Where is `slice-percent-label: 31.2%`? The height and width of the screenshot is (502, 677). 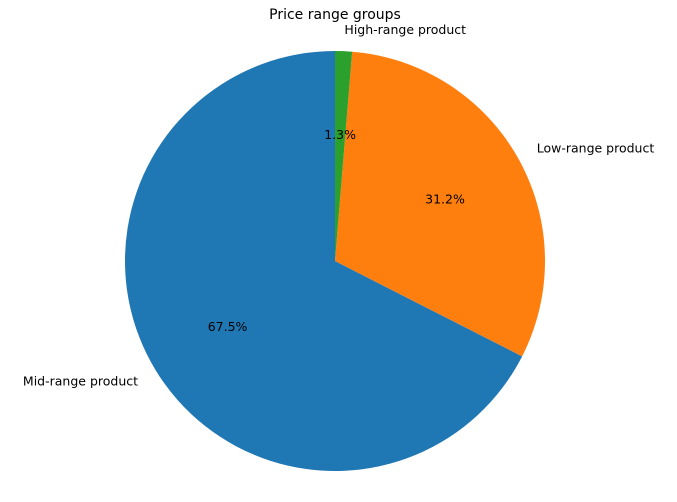 slice-percent-label: 31.2% is located at coordinates (445, 199).